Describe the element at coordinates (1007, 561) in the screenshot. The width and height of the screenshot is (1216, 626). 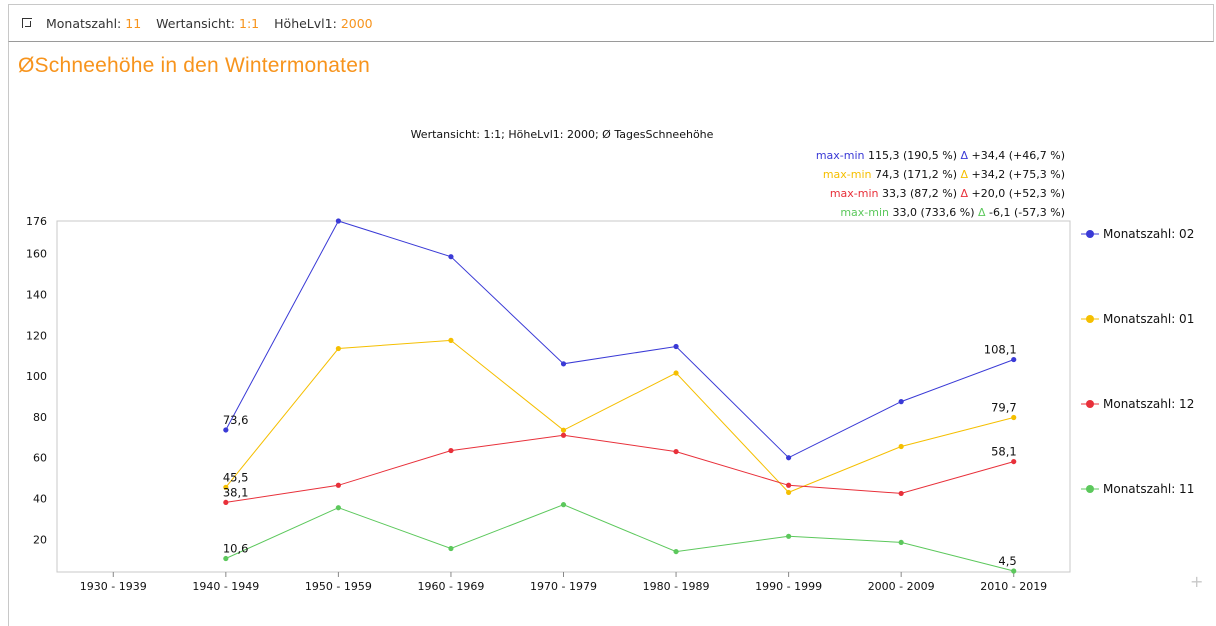
I see `data-label-s4-9: 4,5` at that location.